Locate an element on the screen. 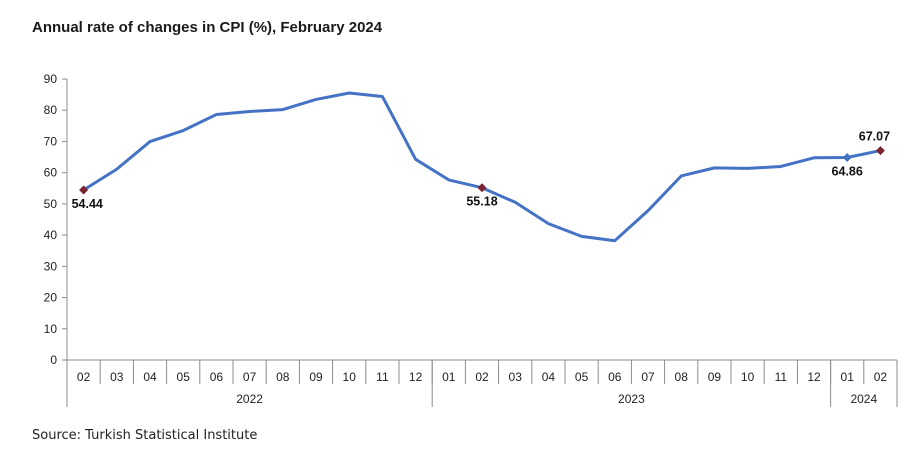 Image resolution: width=918 pixels, height=449 pixels. y-tick-label: 60 is located at coordinates (51, 173).